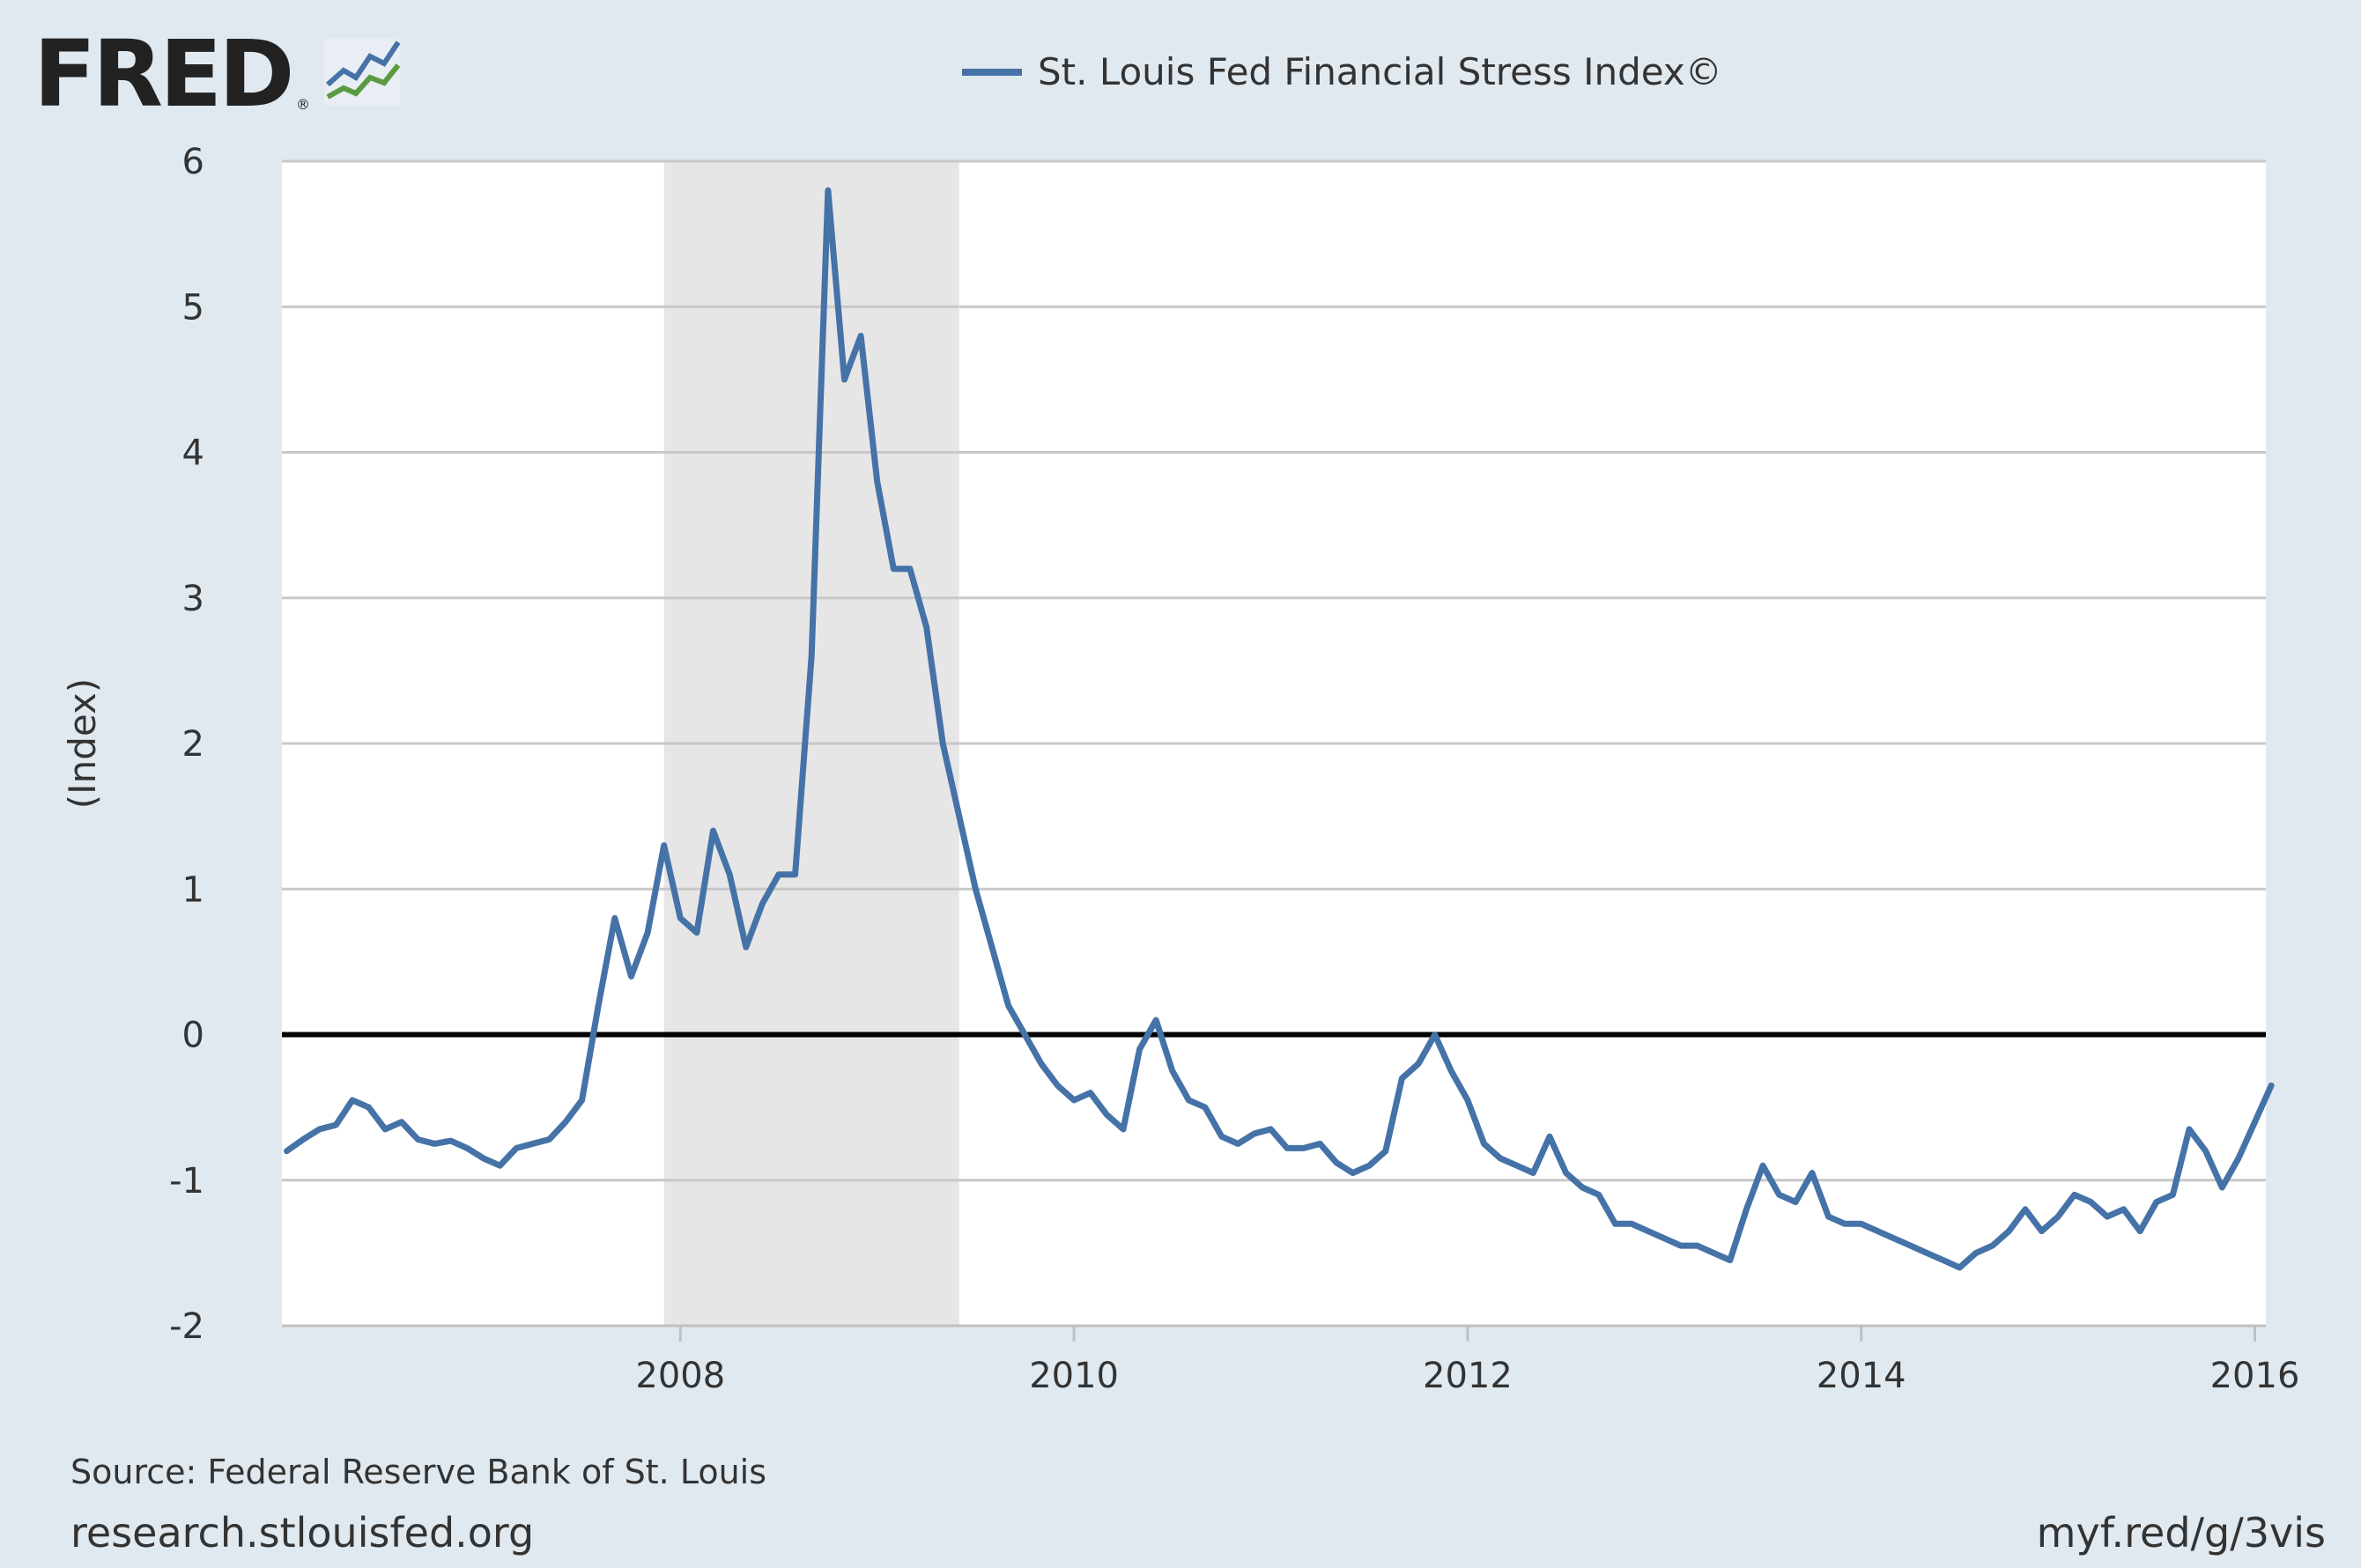  I want to click on logo-text: FRED, so click(162, 74).